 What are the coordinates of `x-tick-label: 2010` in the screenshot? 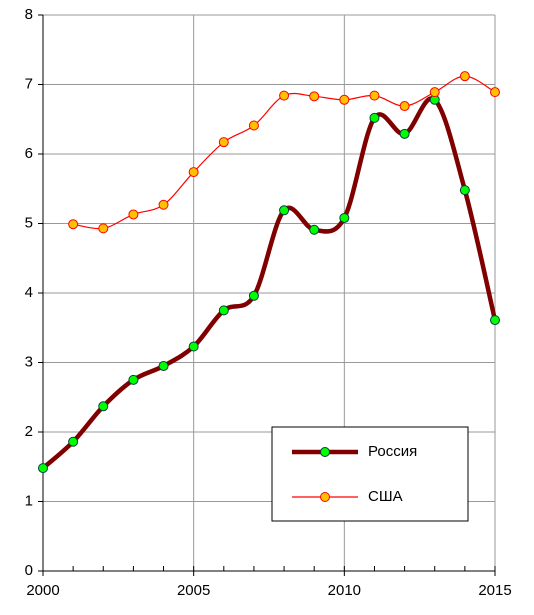 It's located at (344, 590).